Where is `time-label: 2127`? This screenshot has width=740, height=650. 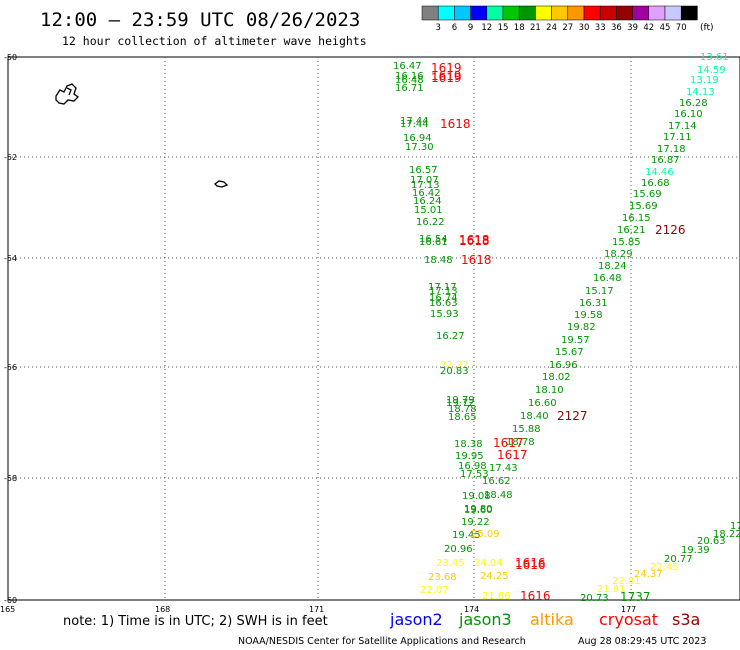 time-label: 2127 is located at coordinates (572, 416).